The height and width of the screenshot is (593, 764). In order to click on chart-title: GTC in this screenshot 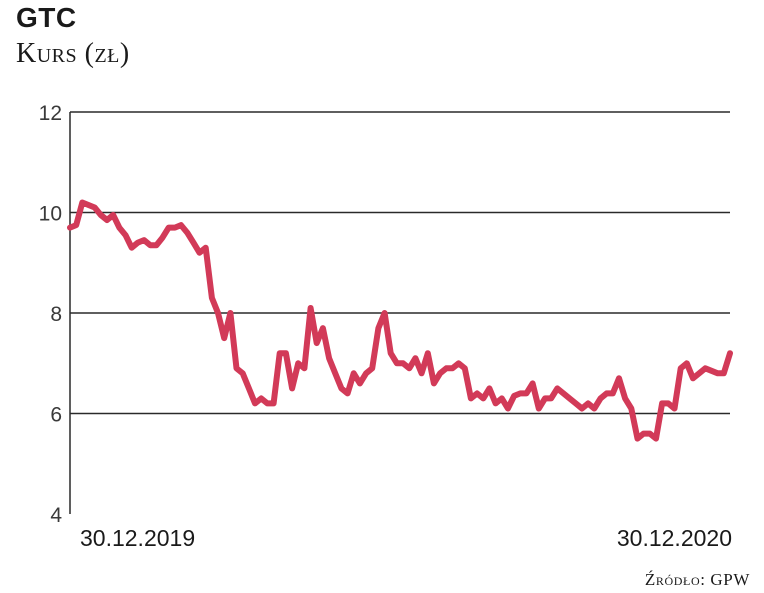, I will do `click(46, 17)`.